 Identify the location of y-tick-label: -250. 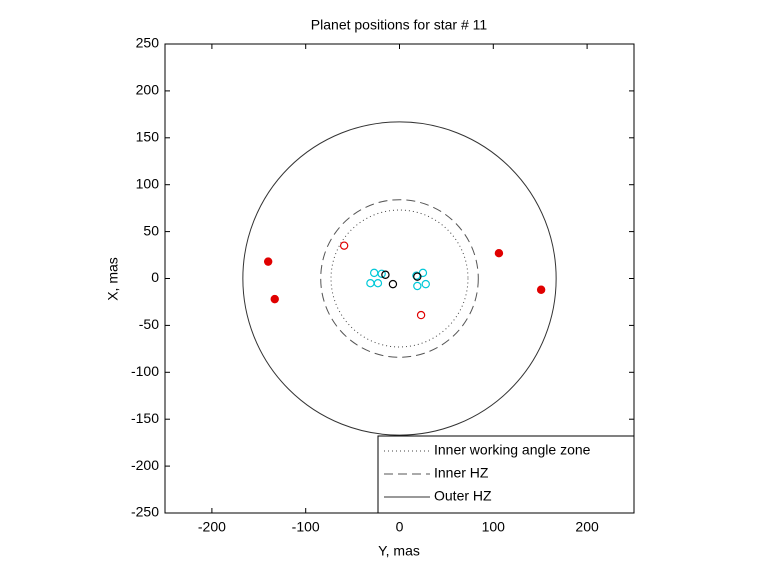
(145, 512).